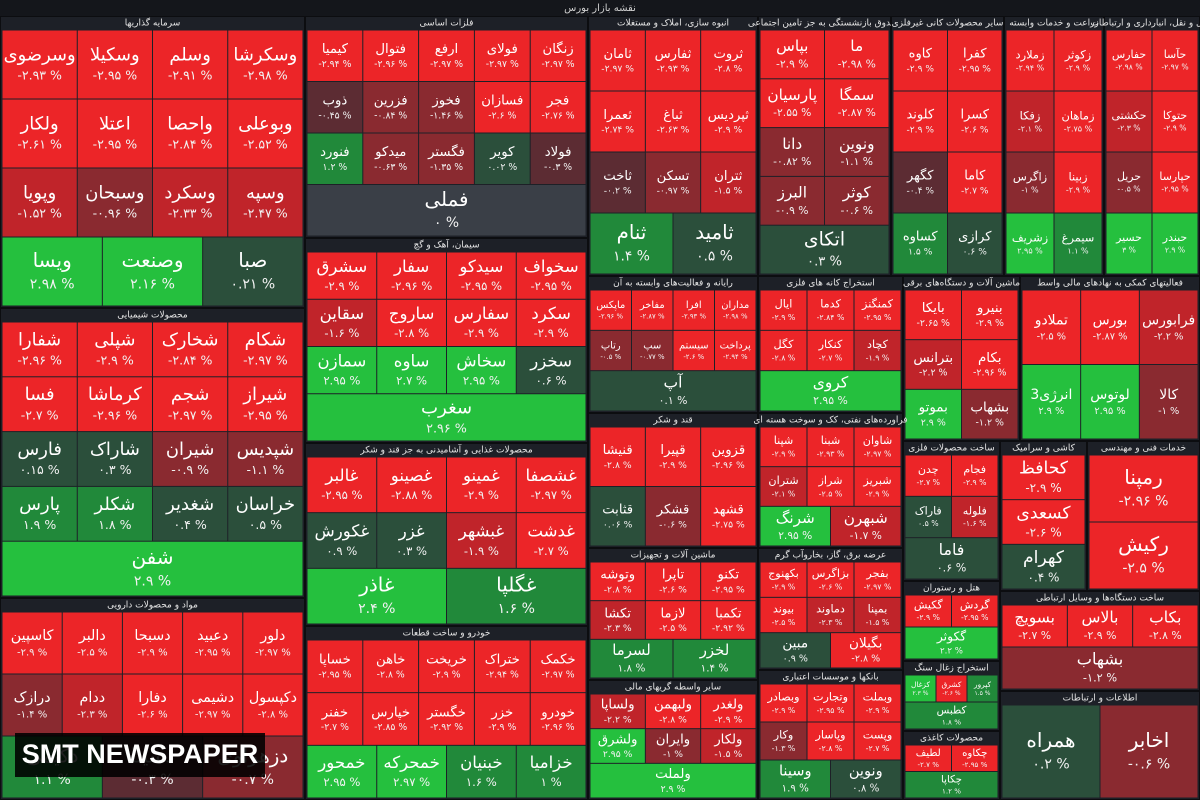  I want to click on tile: کسعدی -۲.۶ %, so click(1043, 522).